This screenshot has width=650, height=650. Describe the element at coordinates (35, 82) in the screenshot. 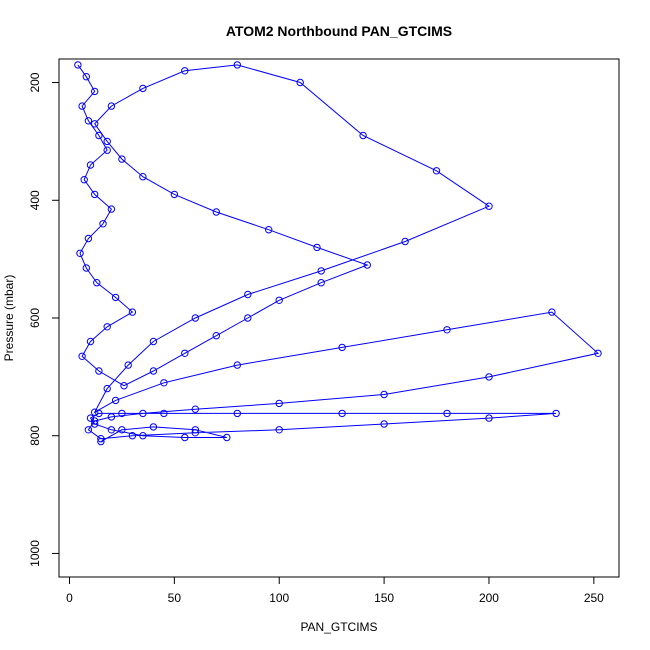

I see `y-tick-label: 200` at that location.